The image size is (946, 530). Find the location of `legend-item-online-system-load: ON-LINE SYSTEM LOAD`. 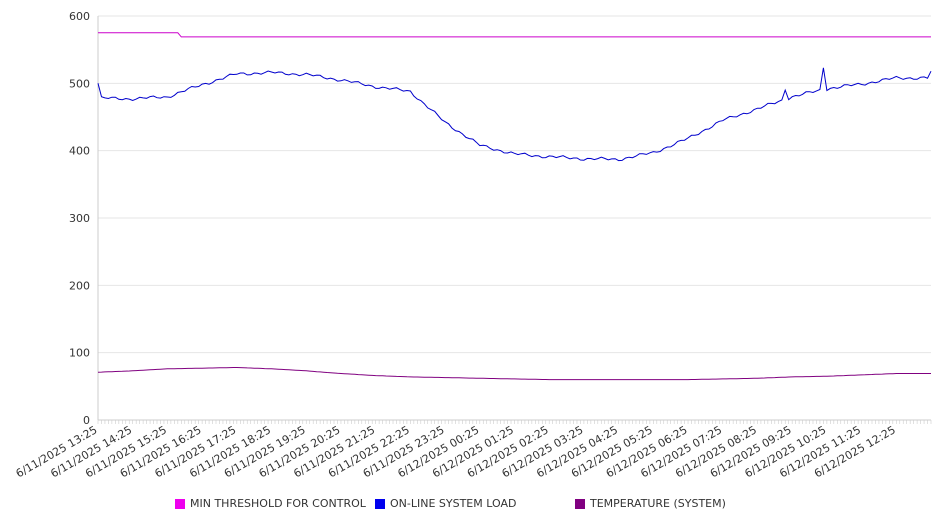

legend-item-online-system-load: ON-LINE SYSTEM LOAD is located at coordinates (445, 503).